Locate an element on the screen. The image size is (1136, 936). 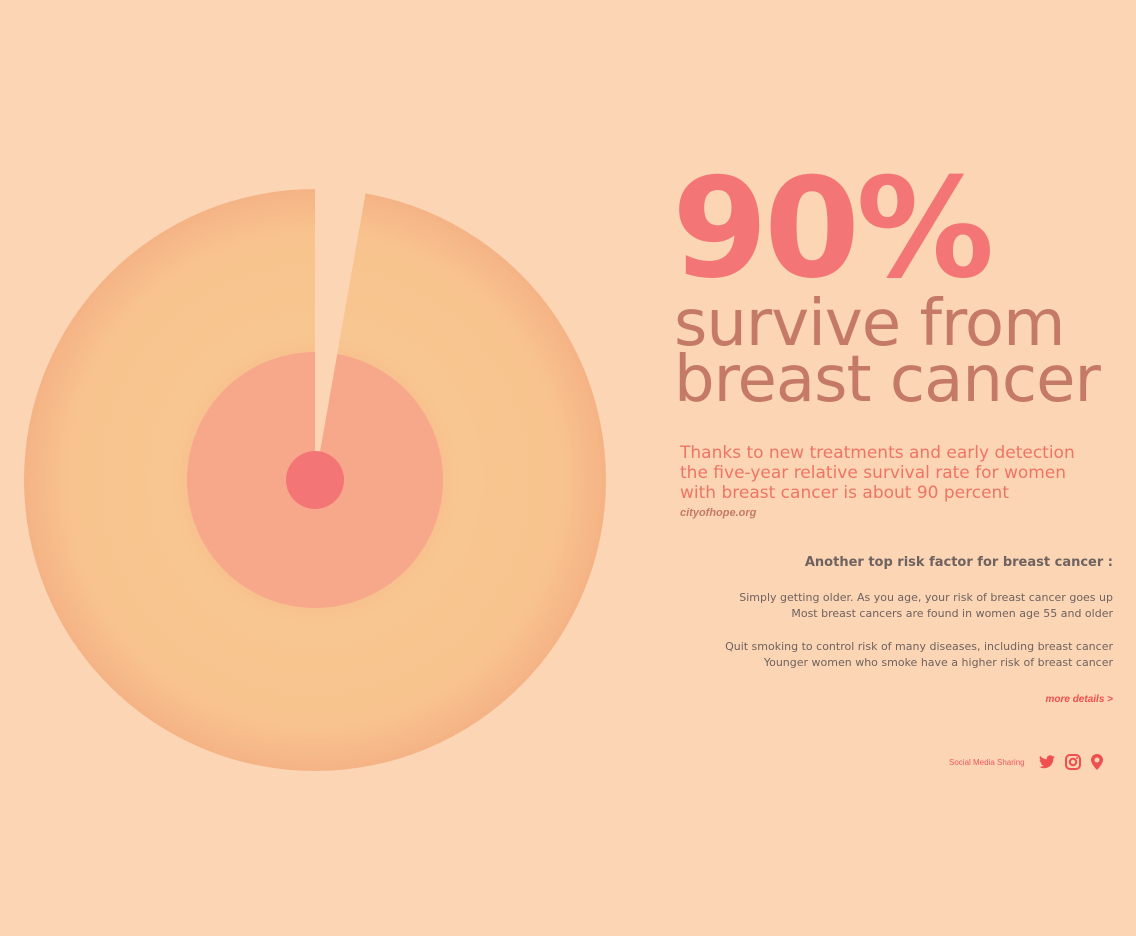
source-link: cityofhope.org is located at coordinates (718, 513).